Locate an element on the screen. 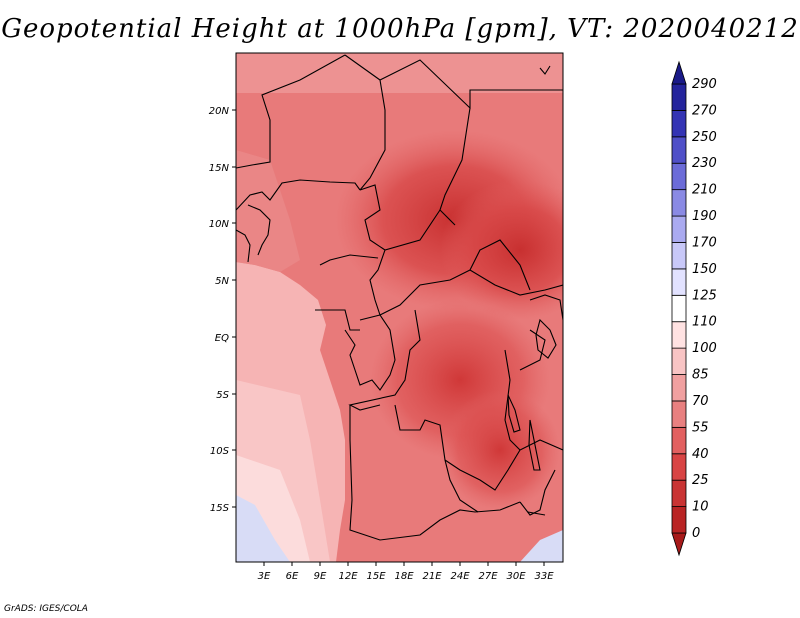 The height and width of the screenshot is (618, 800). colorbar-label: 170 is located at coordinates (704, 242).